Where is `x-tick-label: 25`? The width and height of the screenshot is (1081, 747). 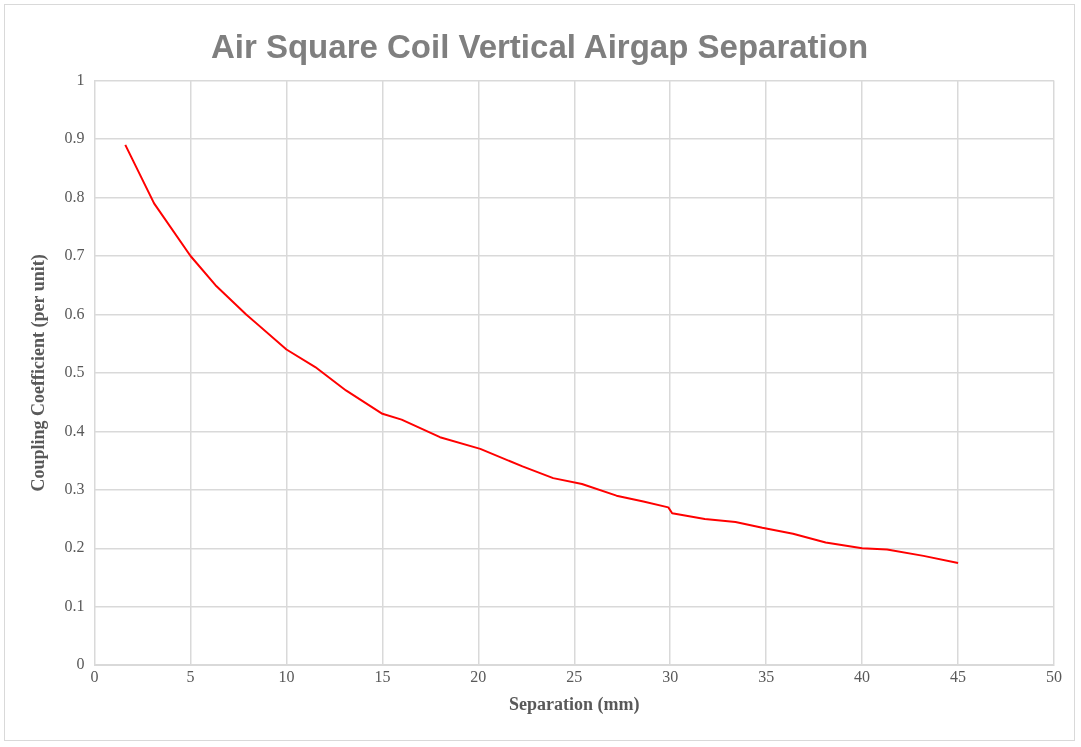 x-tick-label: 25 is located at coordinates (574, 676).